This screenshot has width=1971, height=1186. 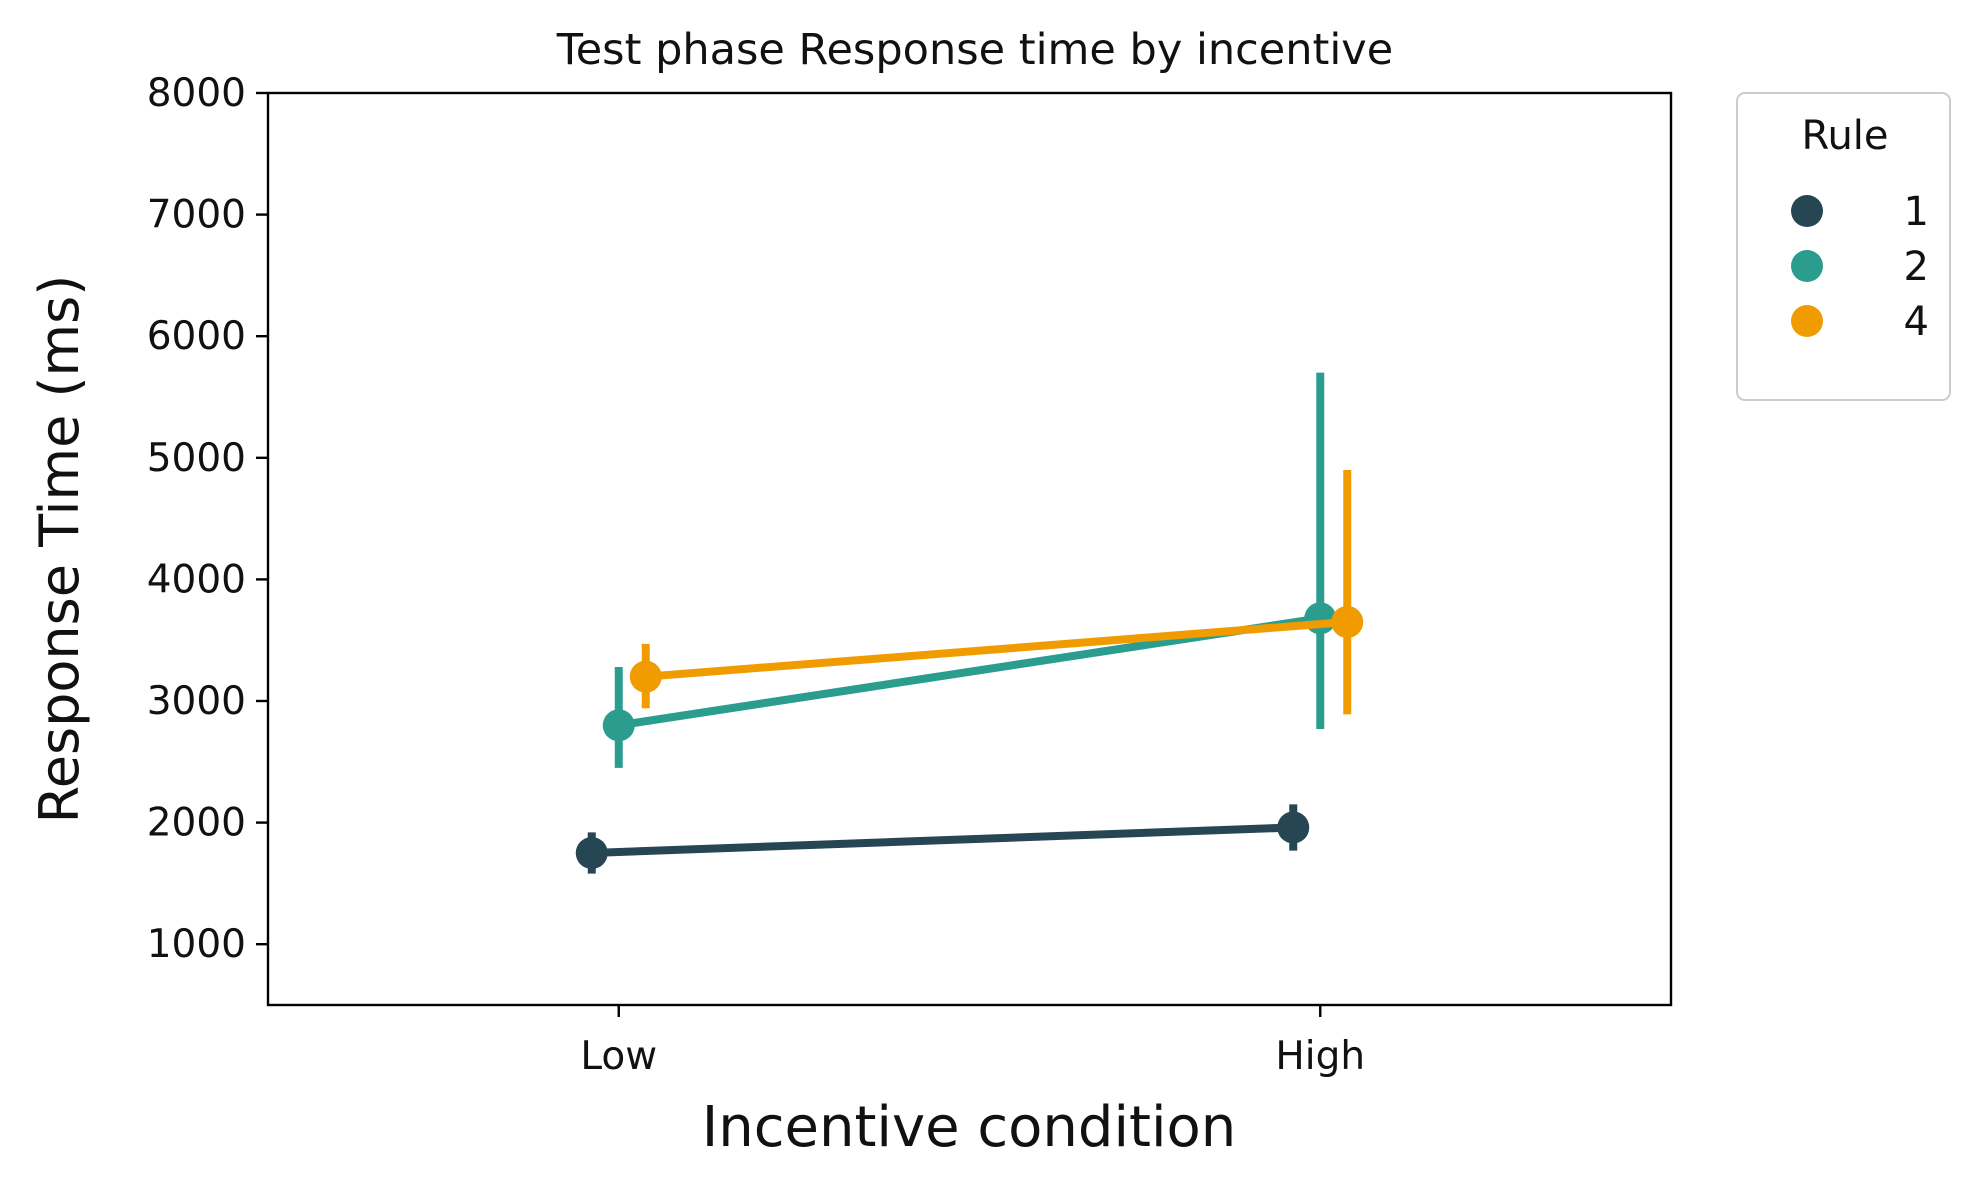 I want to click on y-tick-label: 2000, so click(x=196, y=823).